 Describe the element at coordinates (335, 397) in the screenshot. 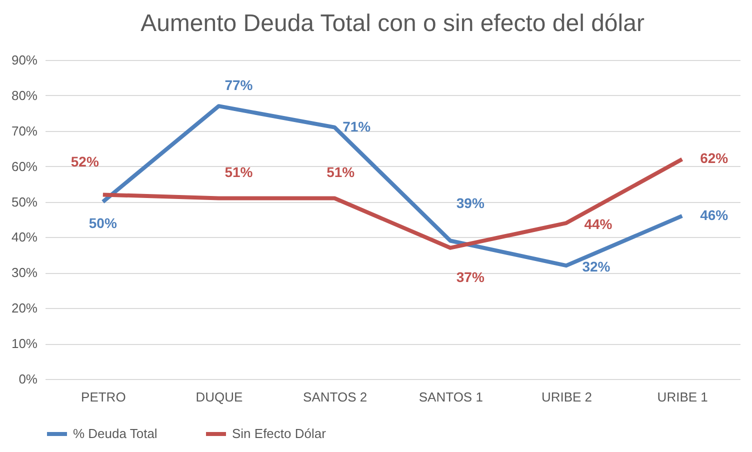

I see `x-tick-label: SANTOS 2` at that location.